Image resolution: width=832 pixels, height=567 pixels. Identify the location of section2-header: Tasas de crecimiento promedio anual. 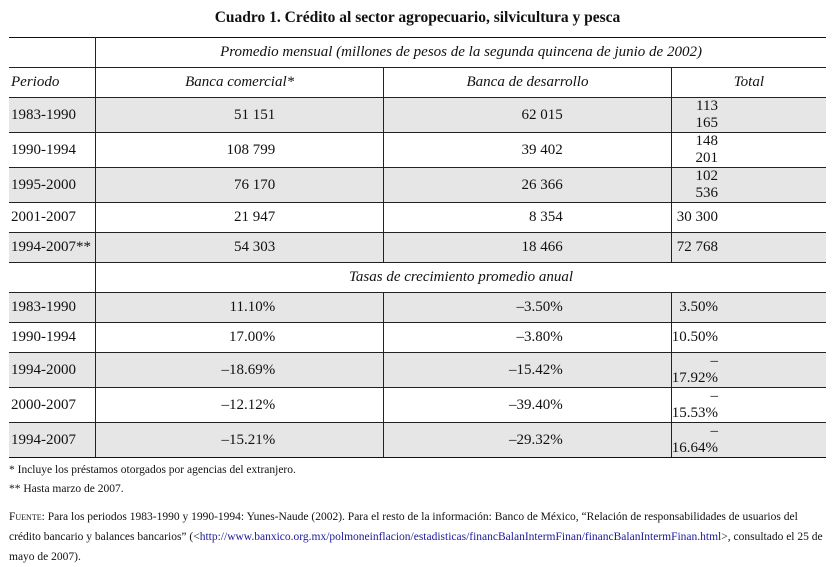
(460, 277).